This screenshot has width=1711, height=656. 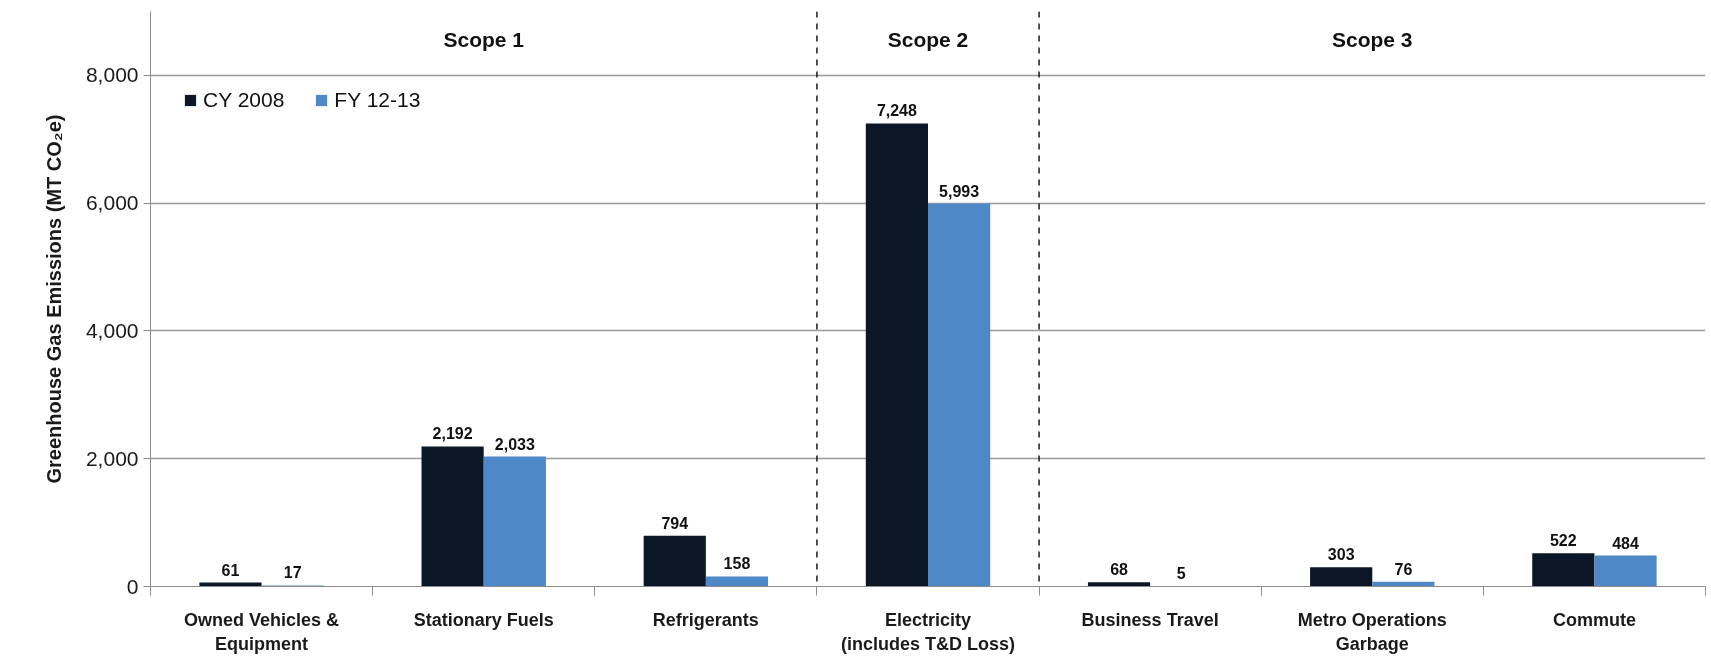 I want to click on data-label: 303, so click(x=1341, y=555).